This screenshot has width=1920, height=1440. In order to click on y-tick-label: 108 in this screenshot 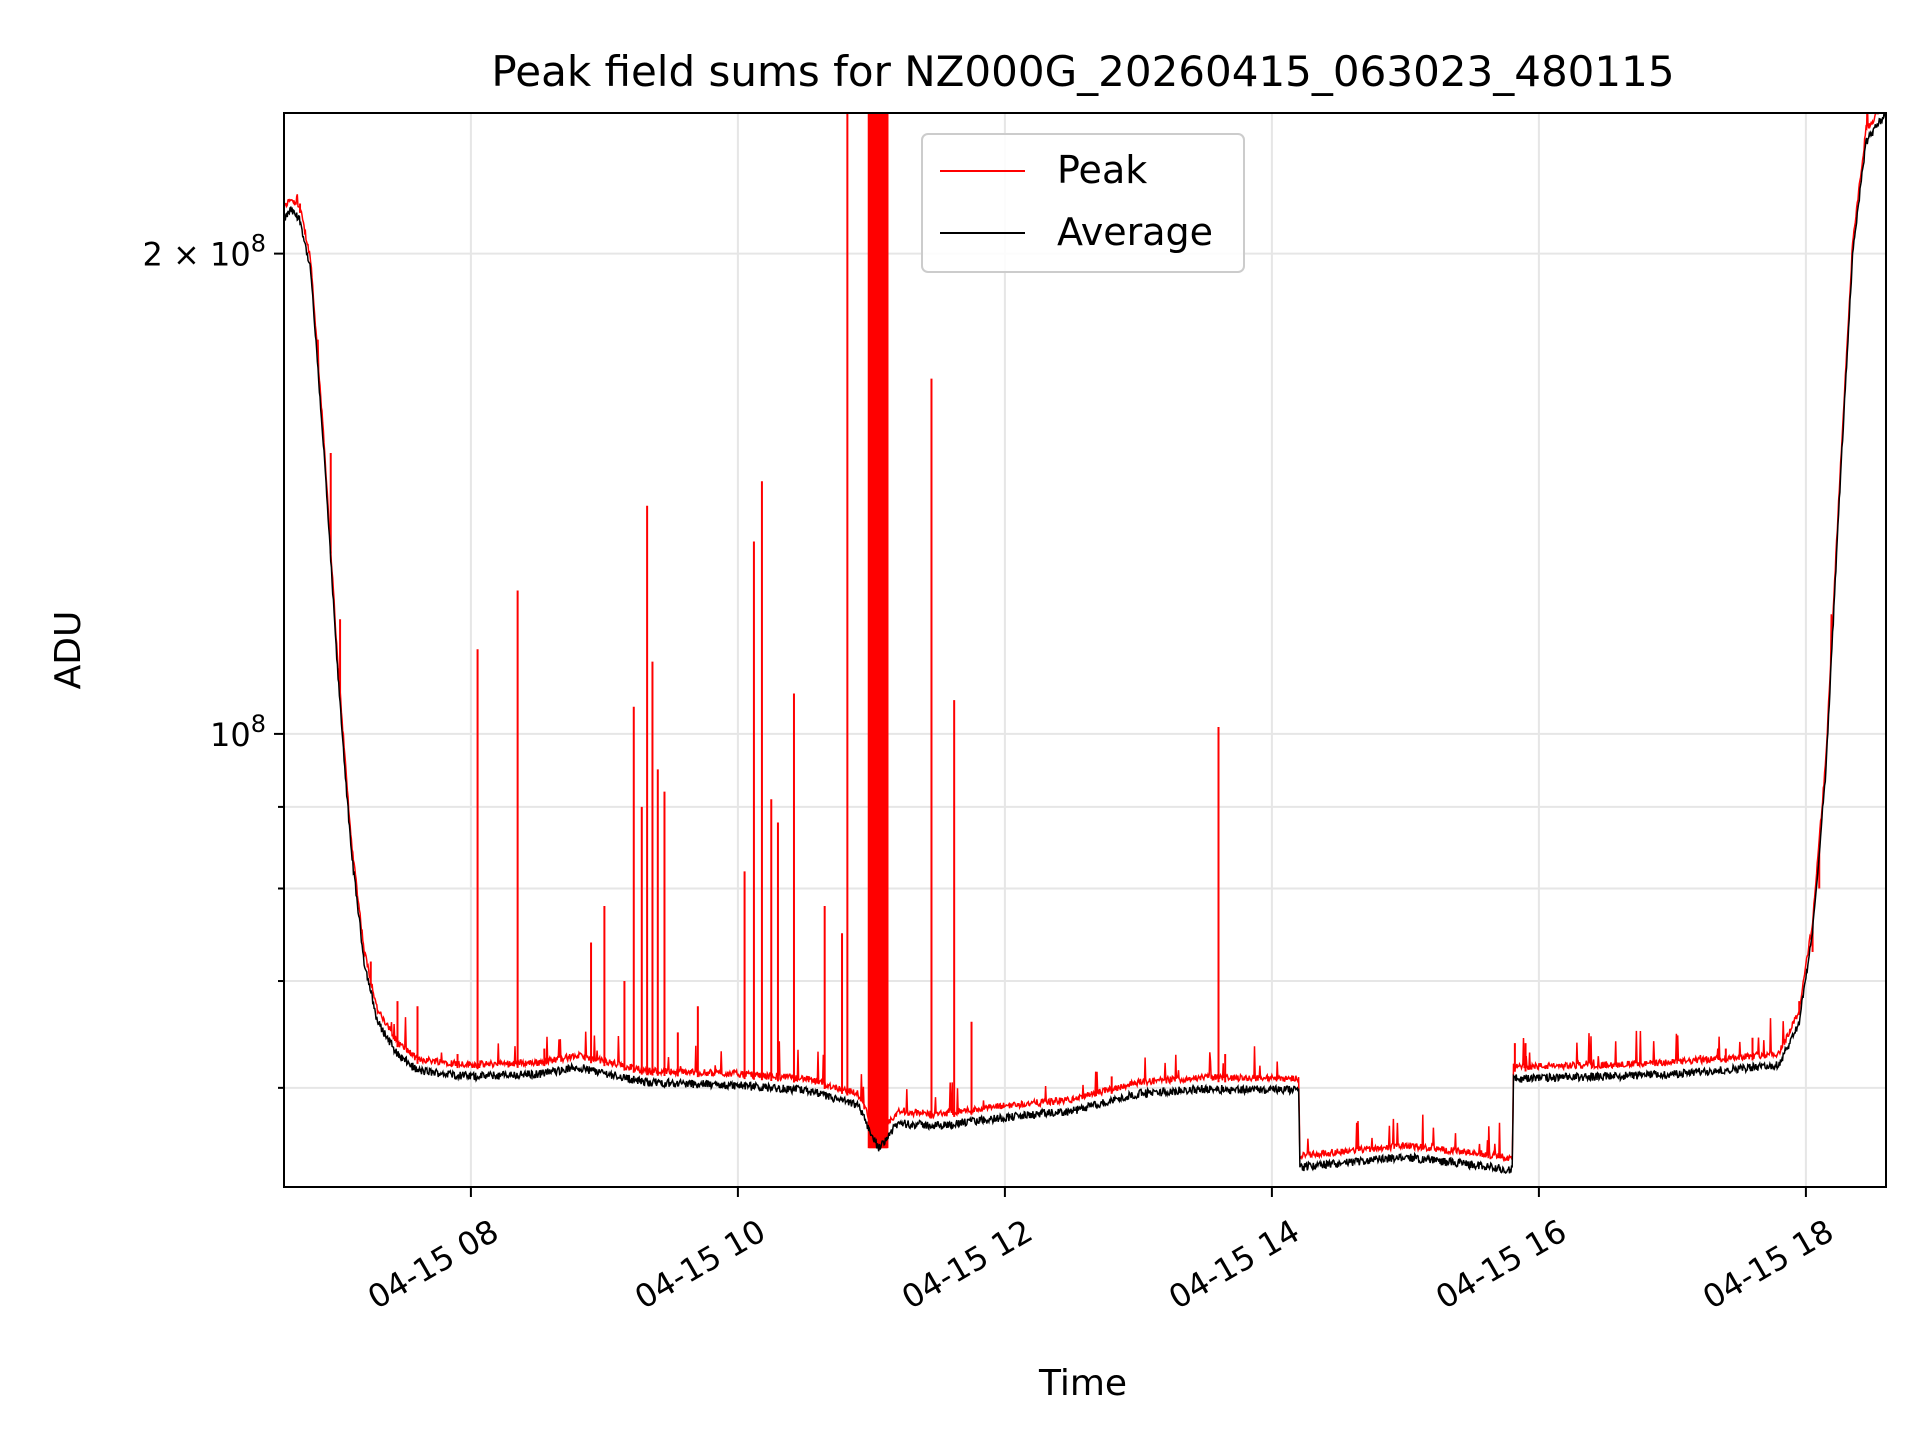, I will do `click(238, 732)`.